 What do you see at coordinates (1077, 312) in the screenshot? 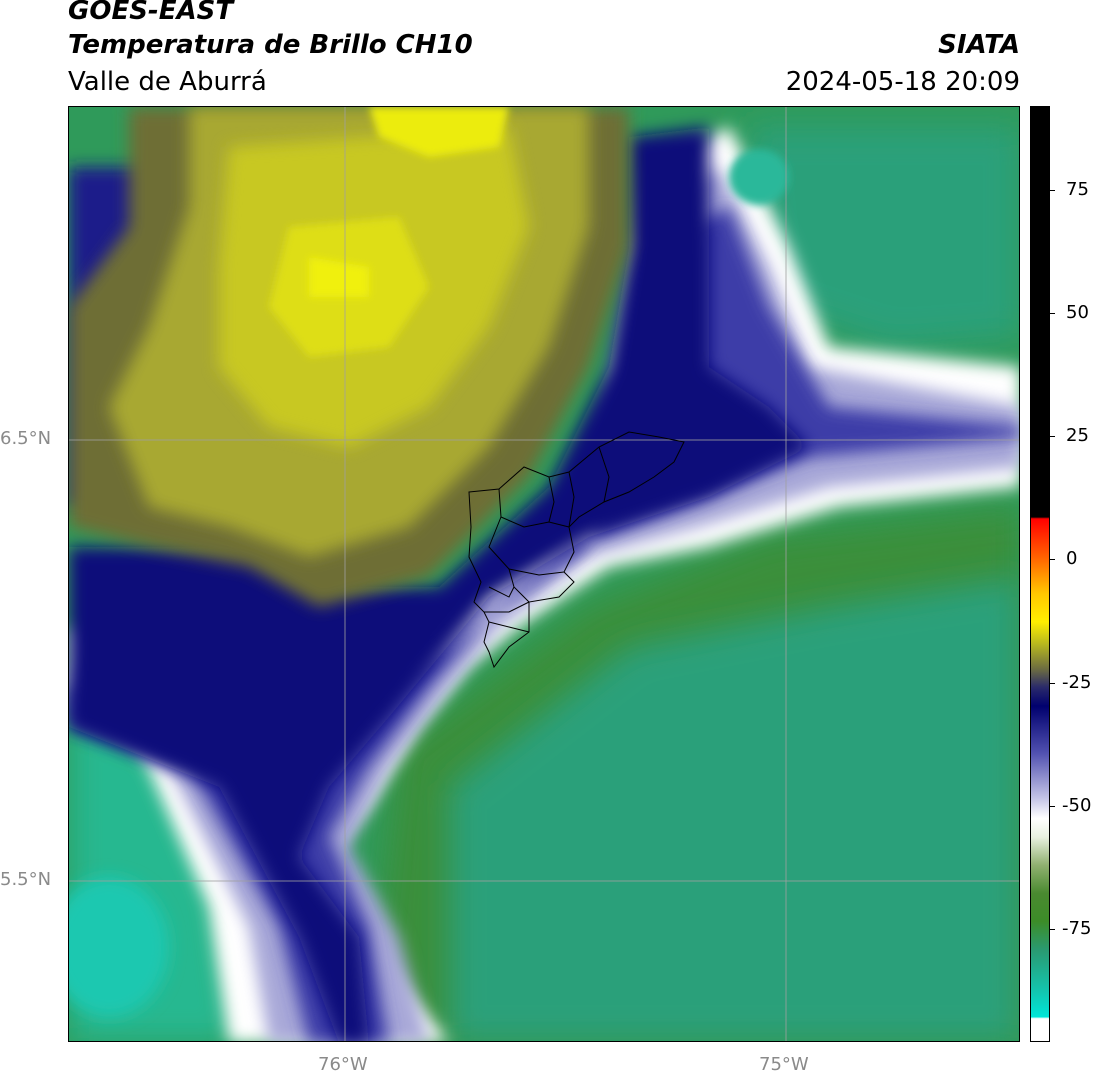
I see `colorbar-label-50: 50` at bounding box center [1077, 312].